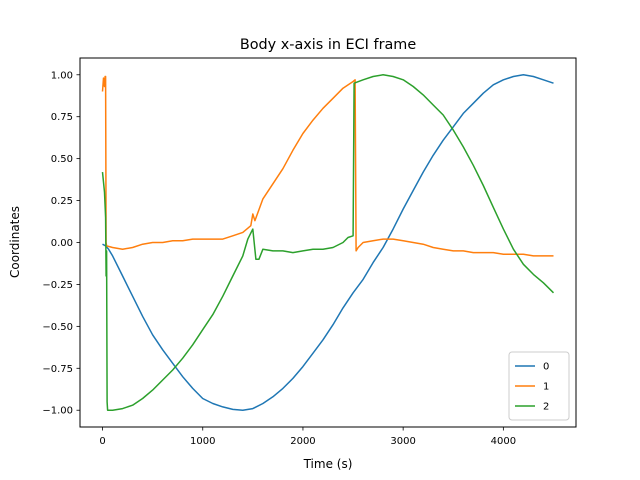 The height and width of the screenshot is (480, 640). What do you see at coordinates (503, 441) in the screenshot?
I see `x-tick-label: 4000` at bounding box center [503, 441].